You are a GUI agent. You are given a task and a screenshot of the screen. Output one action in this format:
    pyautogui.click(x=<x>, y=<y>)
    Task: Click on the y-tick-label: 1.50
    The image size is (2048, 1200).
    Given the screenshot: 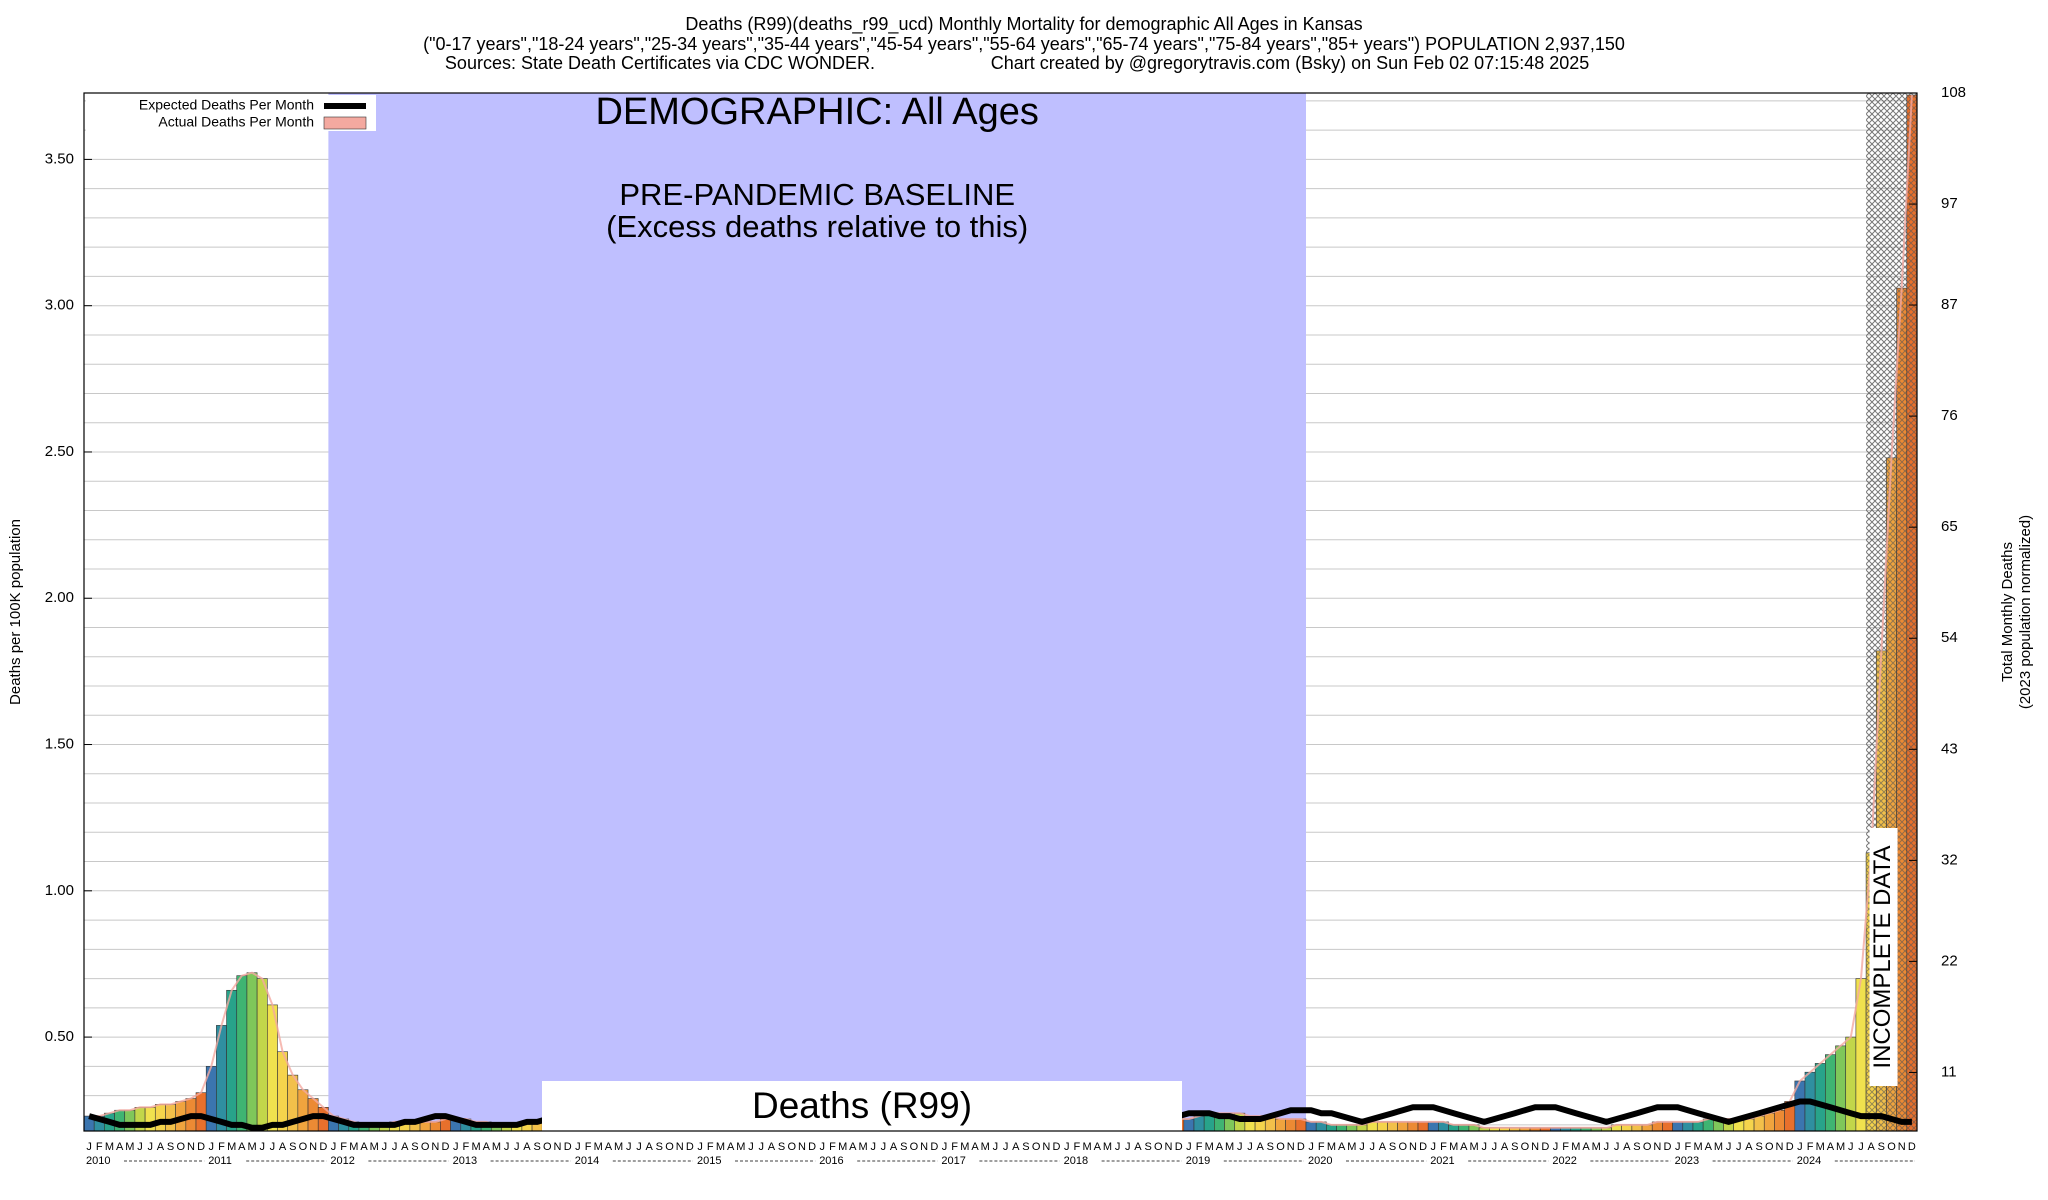 What is the action you would take?
    pyautogui.click(x=59, y=743)
    